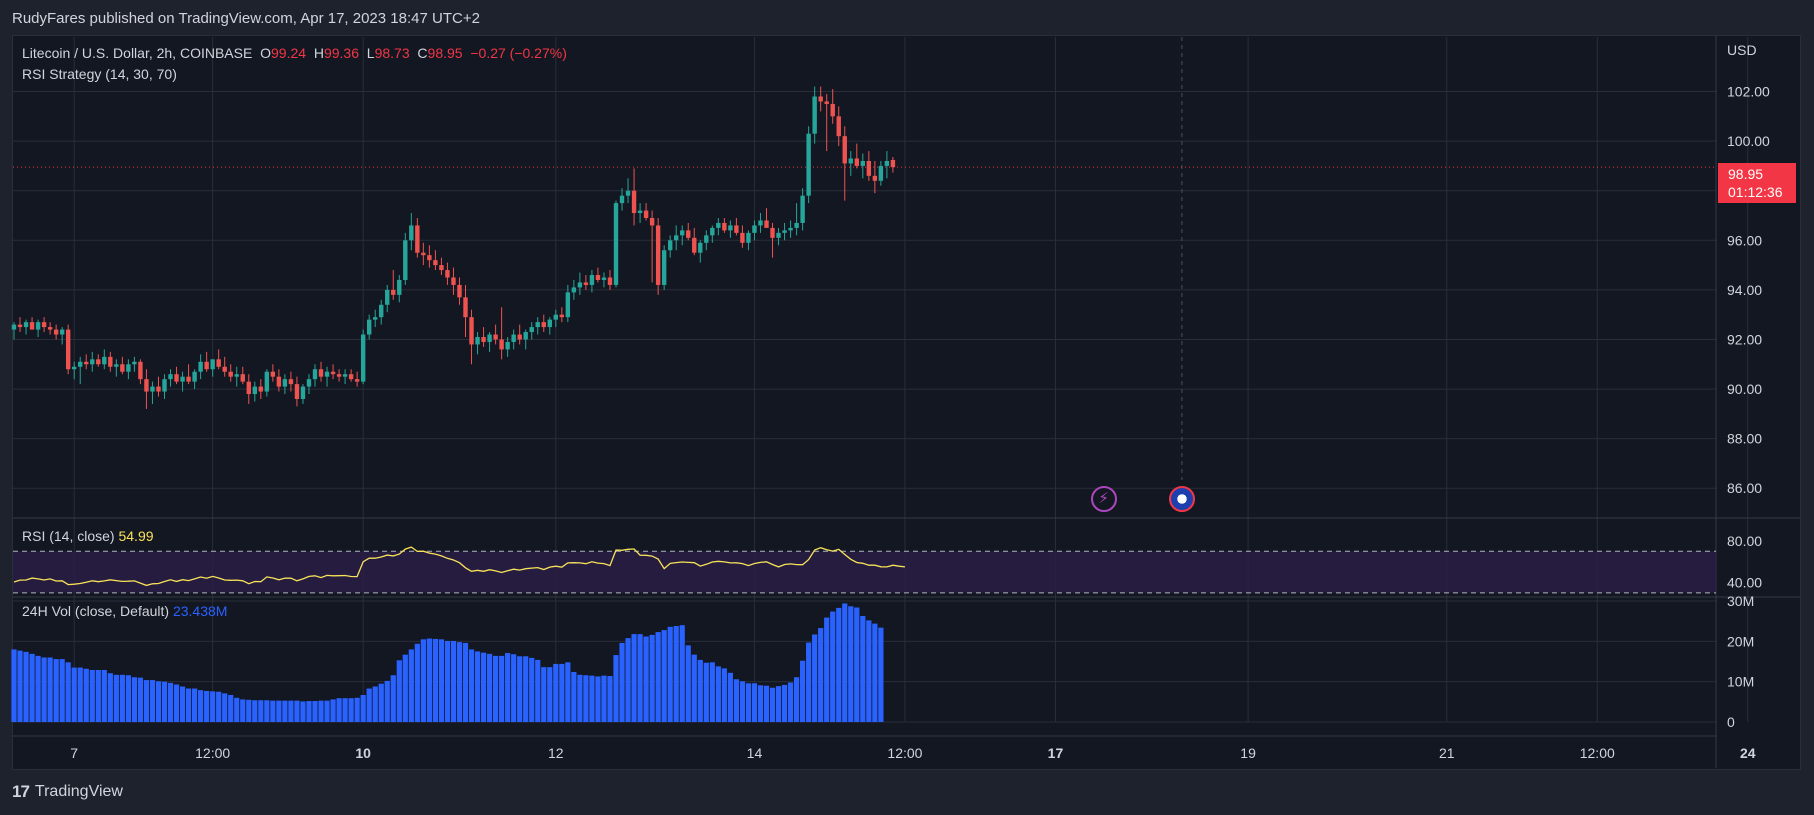  Describe the element at coordinates (370, 53) in the screenshot. I see `low-label: L` at that location.